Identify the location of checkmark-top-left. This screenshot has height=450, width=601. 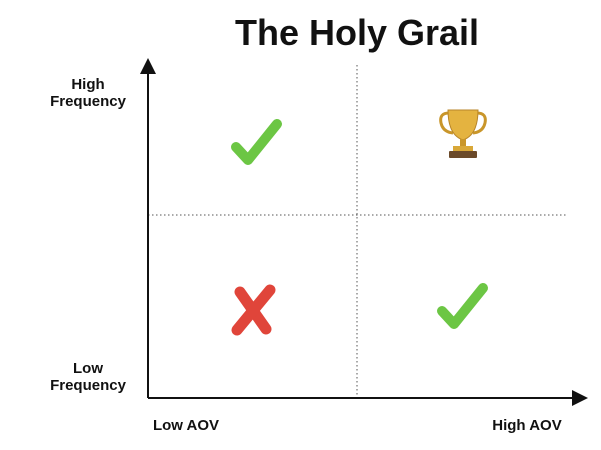
(256, 142).